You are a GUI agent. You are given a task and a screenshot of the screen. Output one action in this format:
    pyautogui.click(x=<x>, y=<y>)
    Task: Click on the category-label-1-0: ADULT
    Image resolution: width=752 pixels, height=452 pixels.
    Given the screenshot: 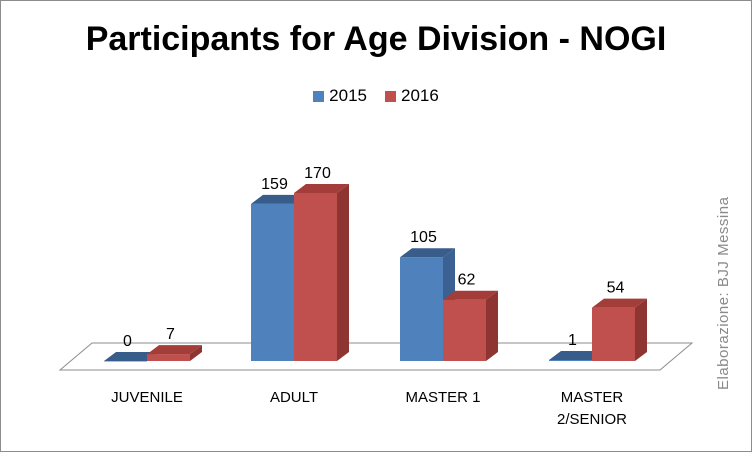 What is the action you would take?
    pyautogui.click(x=294, y=397)
    